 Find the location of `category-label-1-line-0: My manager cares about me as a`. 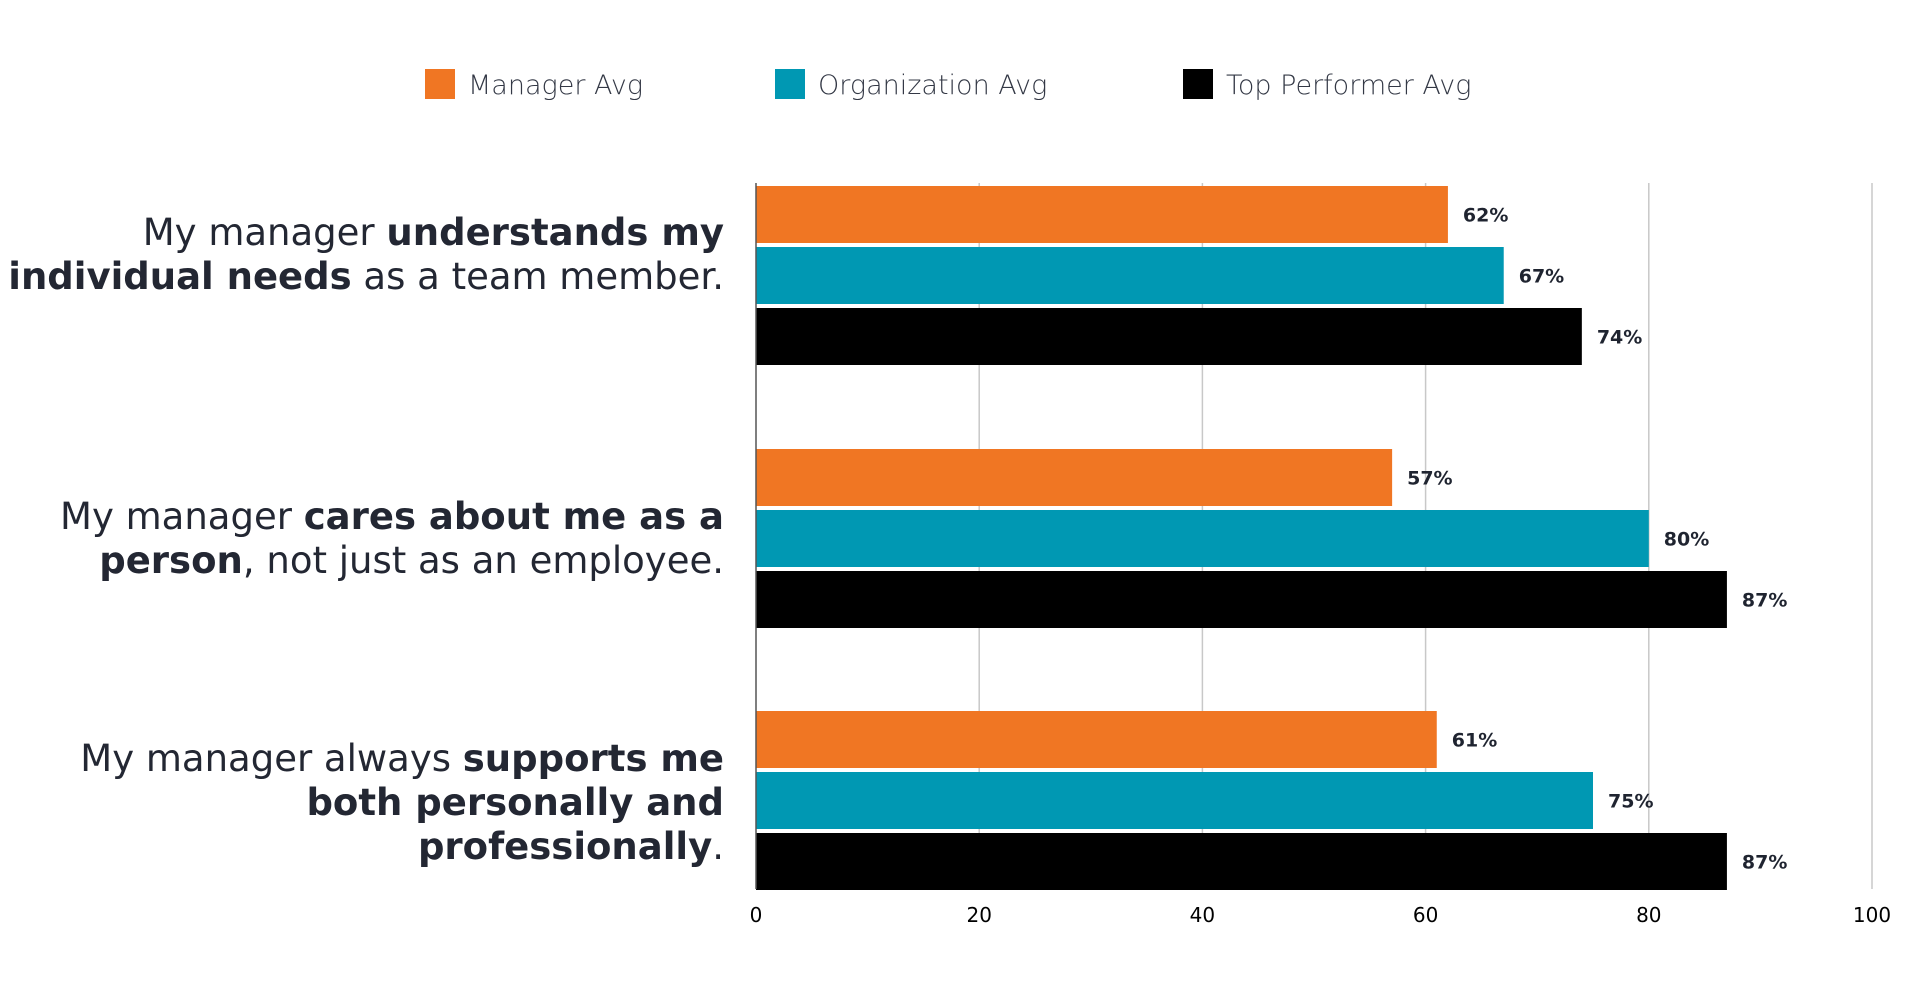

category-label-1-line-0: My manager cares about me as a is located at coordinates (392, 516).